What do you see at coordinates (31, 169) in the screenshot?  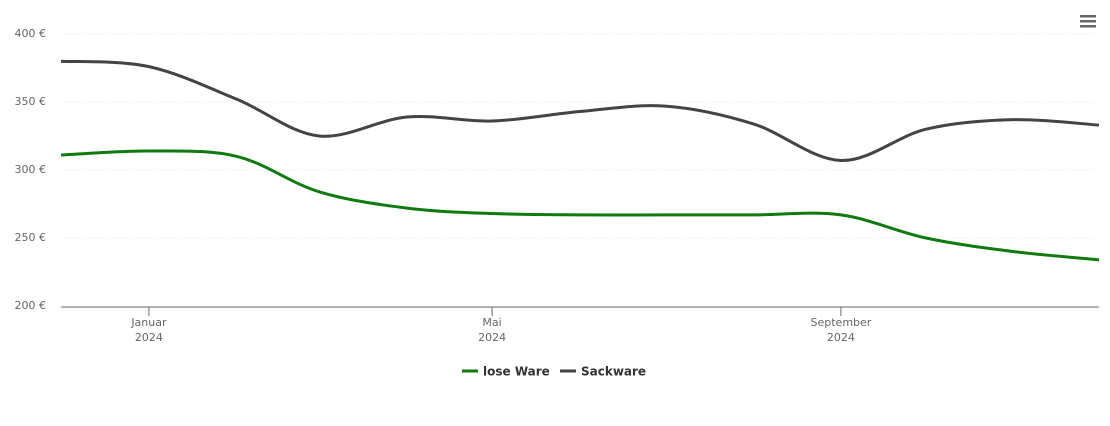 I see `y-tick-label: 300 €` at bounding box center [31, 169].